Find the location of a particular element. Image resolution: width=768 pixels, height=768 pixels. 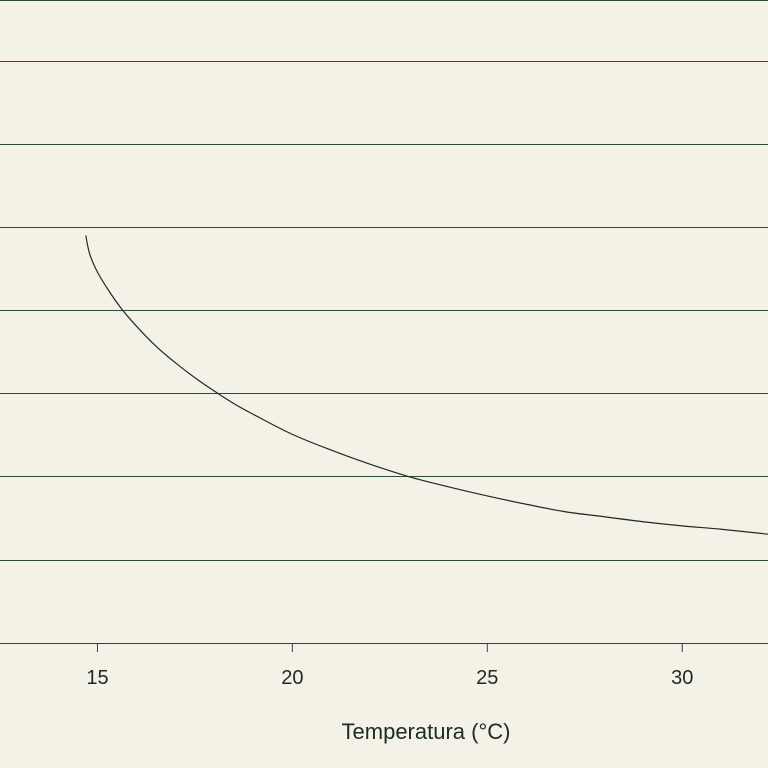

x-tick-label: 25 is located at coordinates (487, 678).